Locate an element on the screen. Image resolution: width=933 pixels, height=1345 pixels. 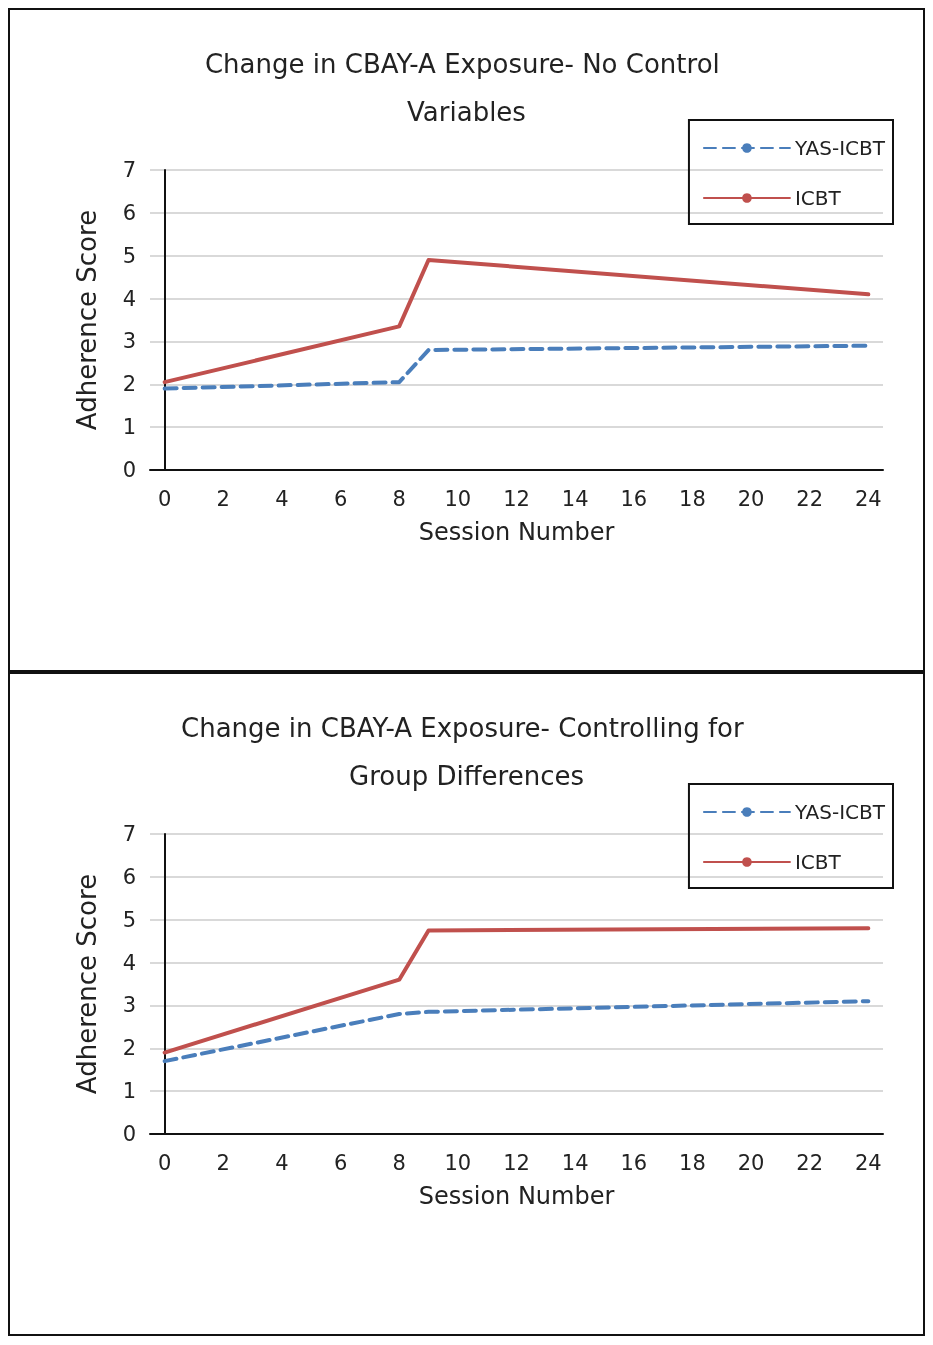
chart-title: Change in CBAY-A Exposure- Controlling for Group Differences is located at coordinates (466, 752).